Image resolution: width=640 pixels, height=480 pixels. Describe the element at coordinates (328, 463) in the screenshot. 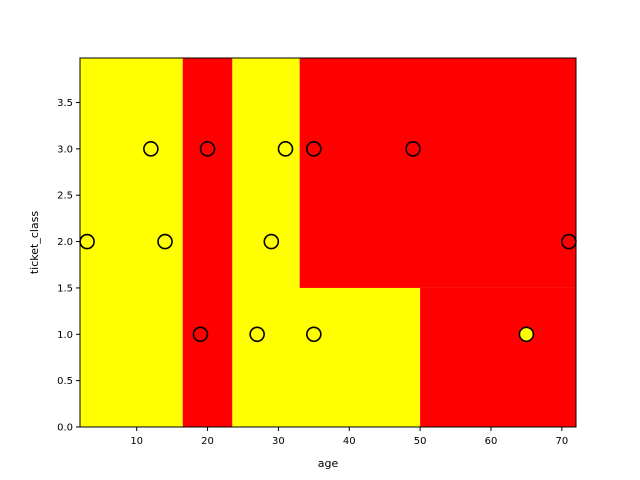

I see `x-axis-label: age` at that location.